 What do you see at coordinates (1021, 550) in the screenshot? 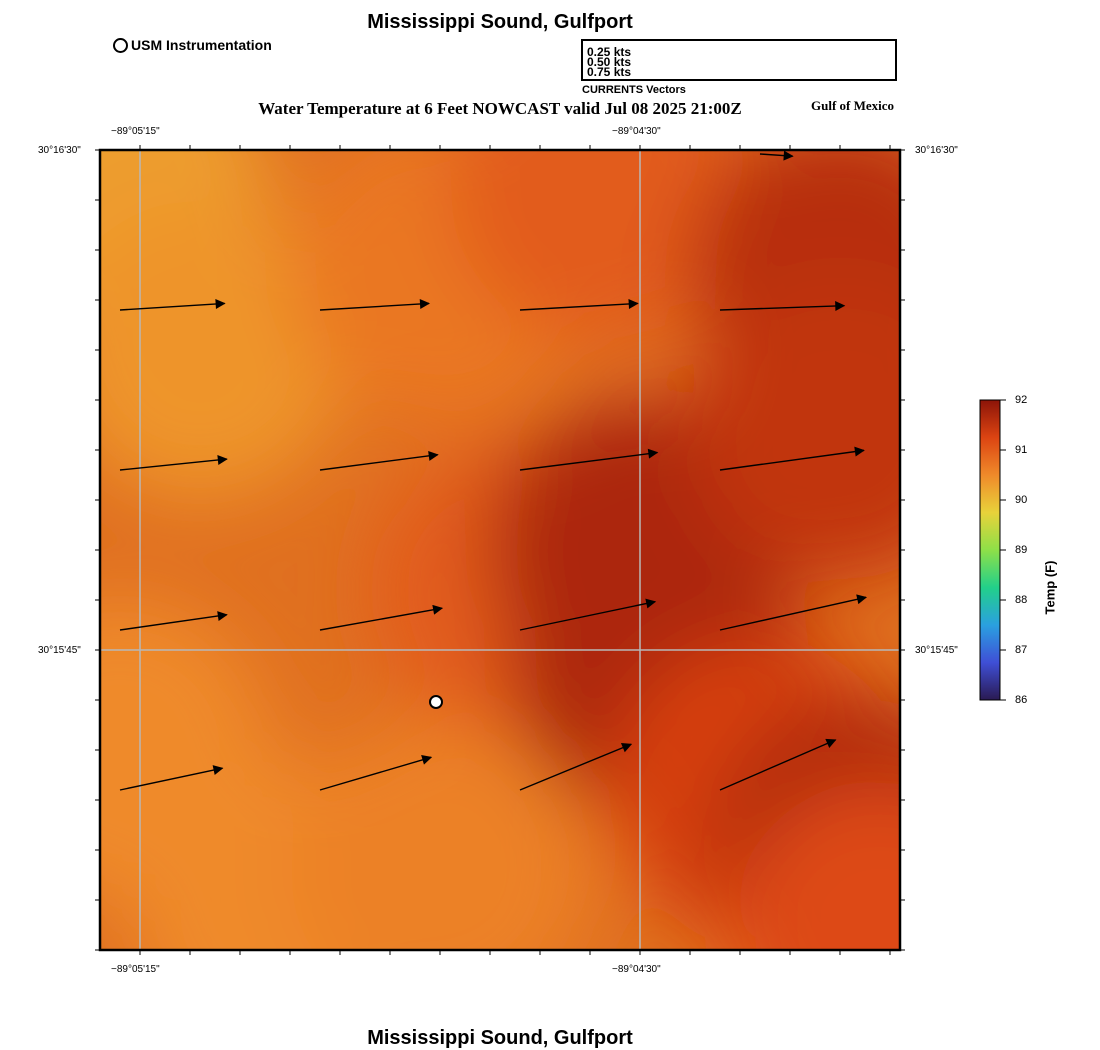
I see `colorbar-tick-label: 89` at bounding box center [1021, 550].